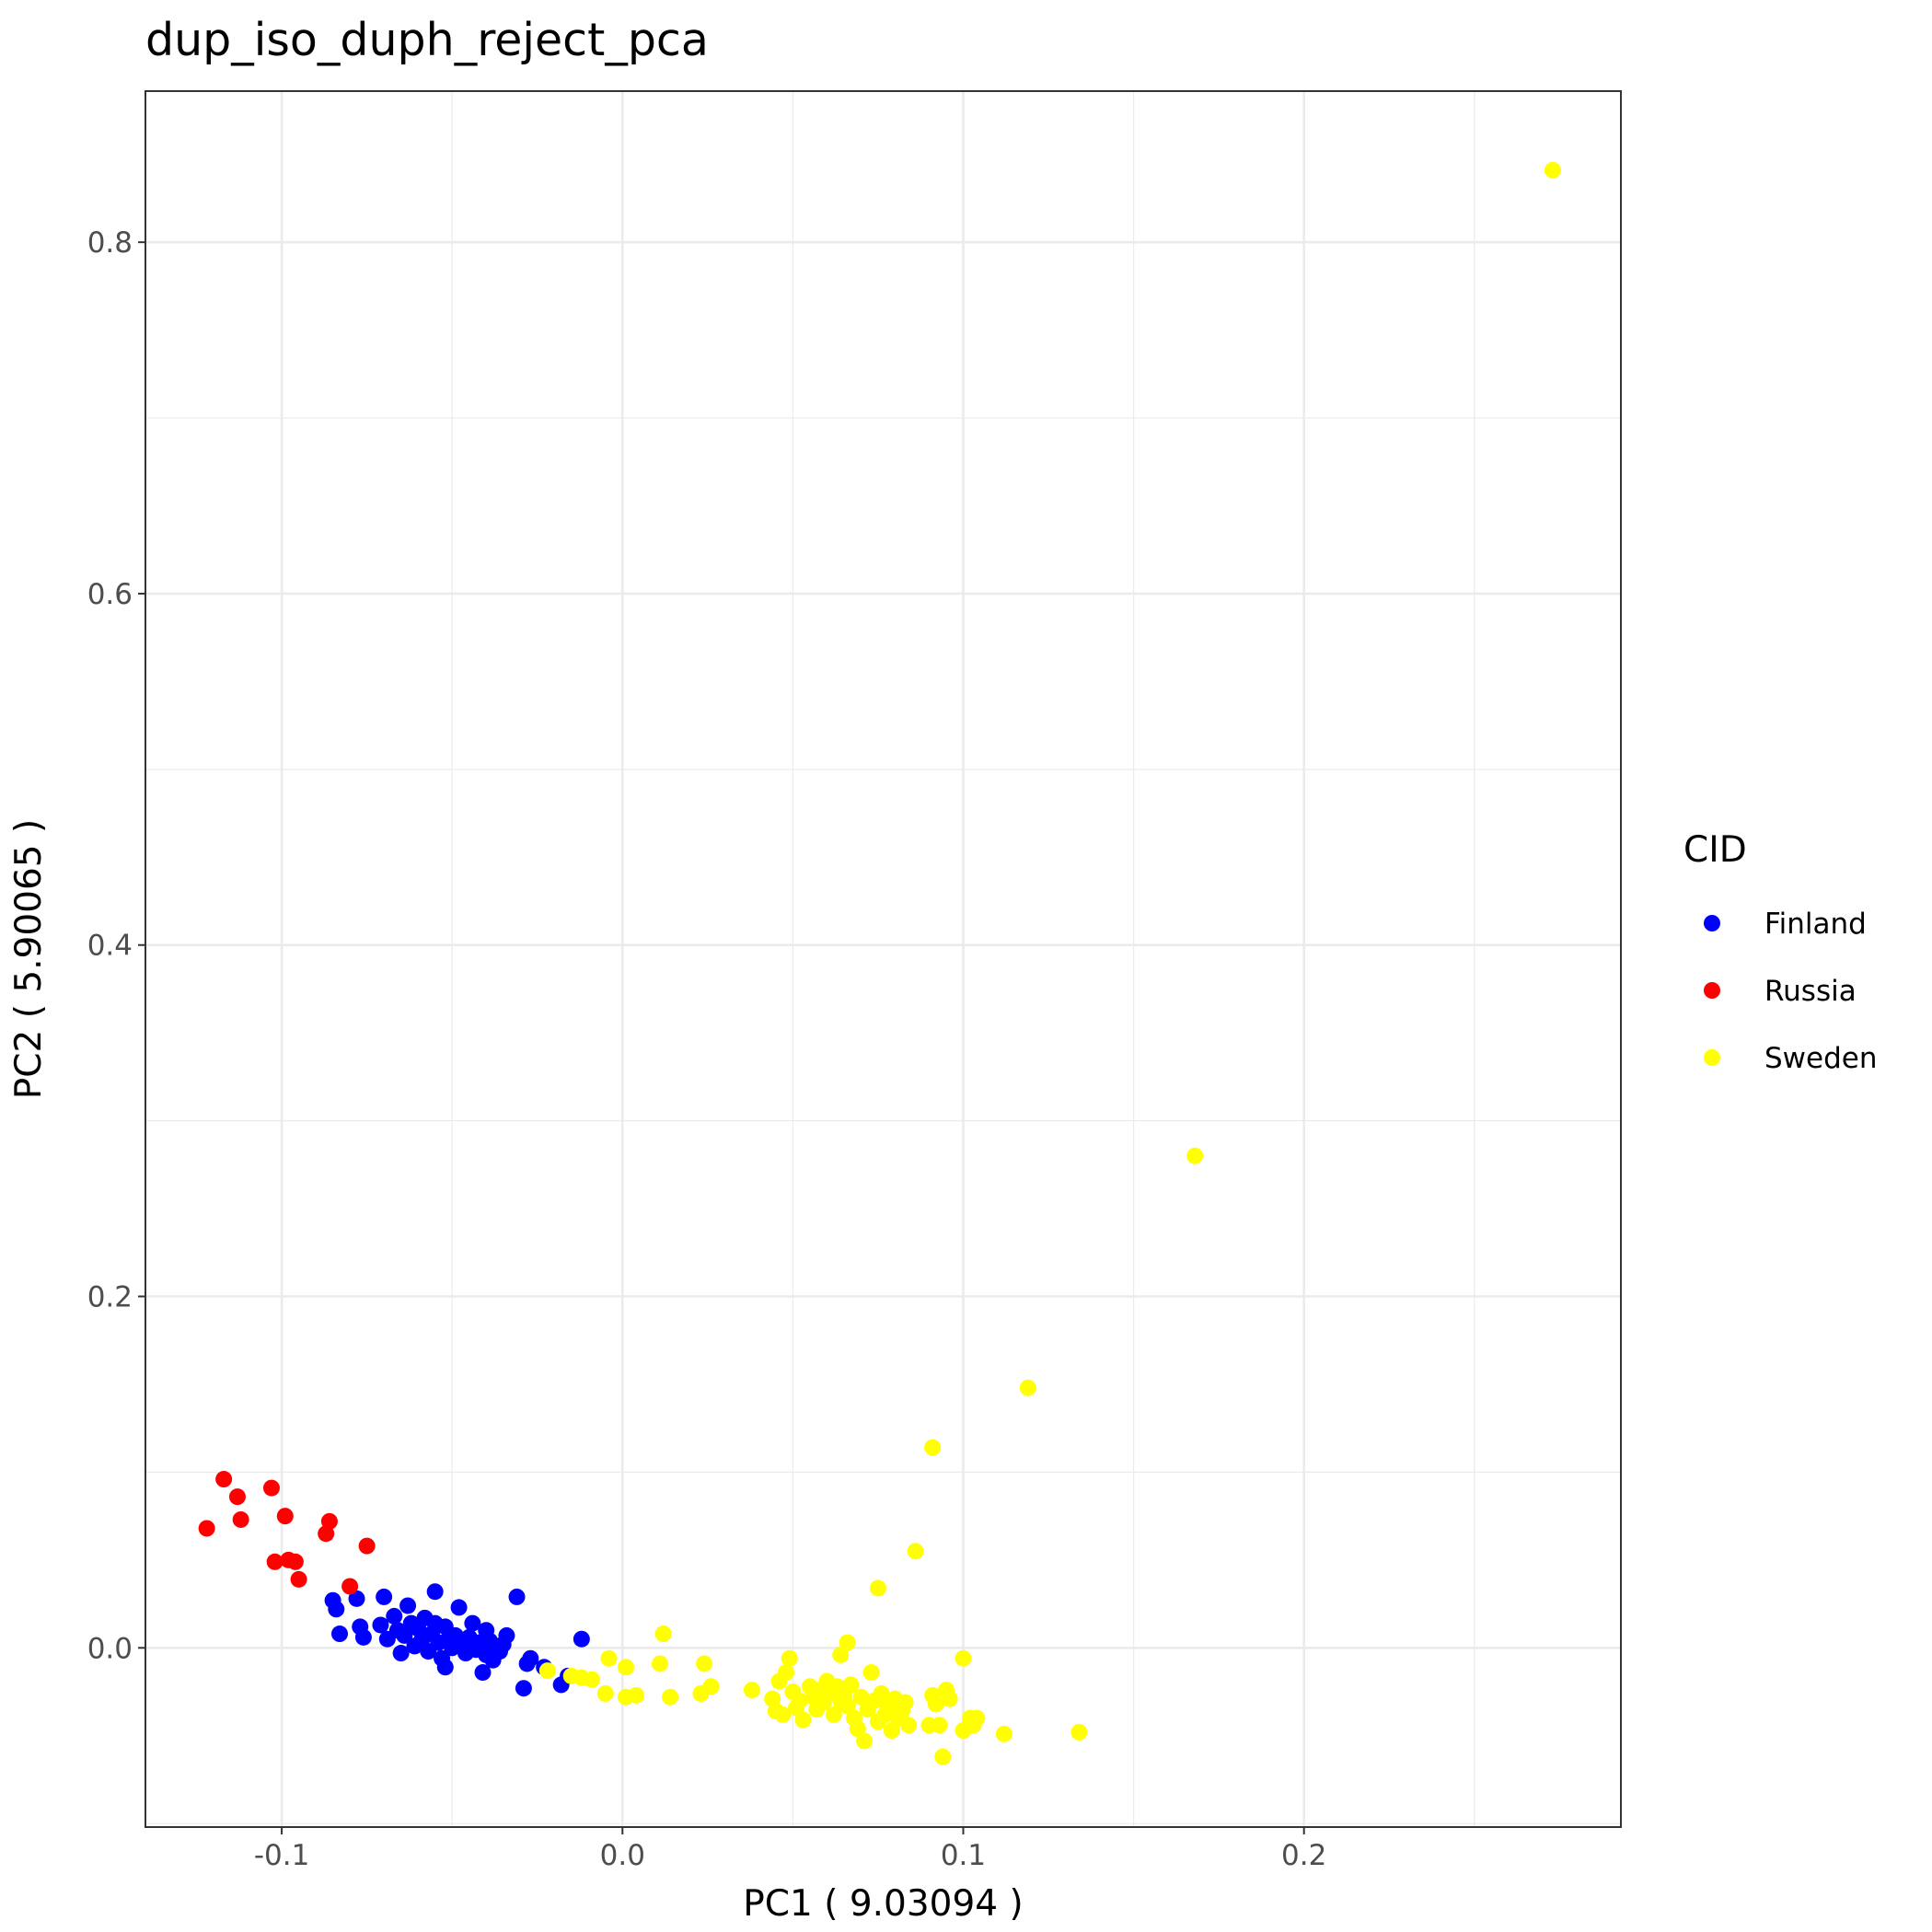 The width and height of the screenshot is (1932, 1932). What do you see at coordinates (110, 594) in the screenshot?
I see `y-tick-label: 0.6` at bounding box center [110, 594].